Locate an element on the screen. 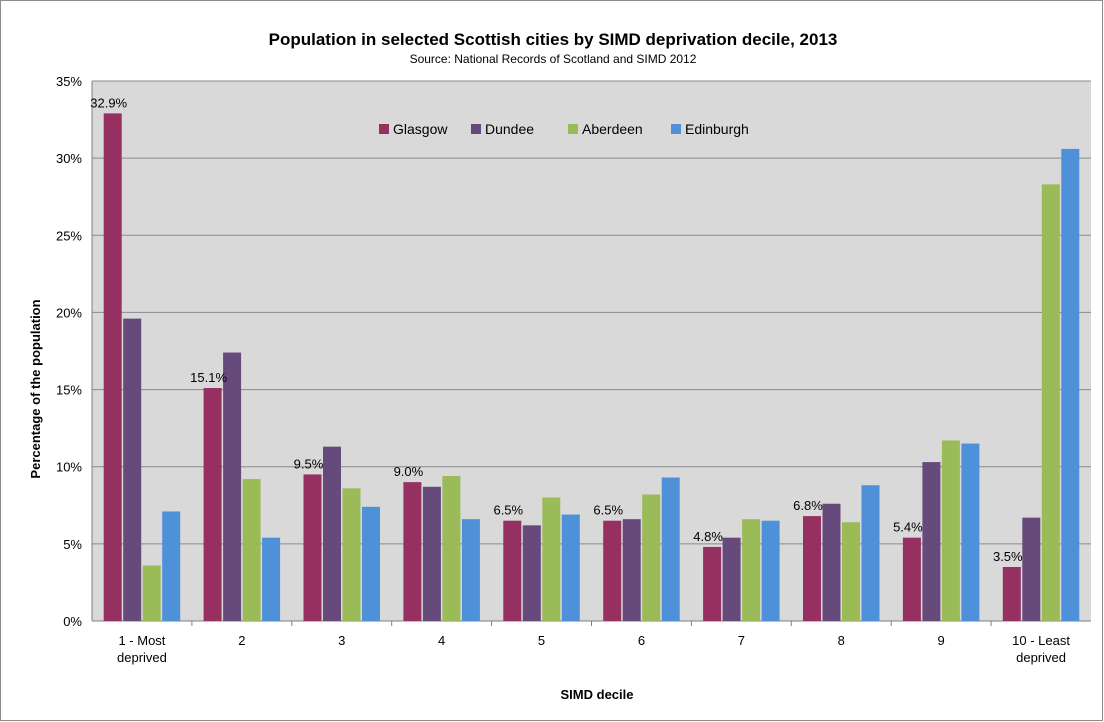  x-tick-label: 4 is located at coordinates (441, 640).